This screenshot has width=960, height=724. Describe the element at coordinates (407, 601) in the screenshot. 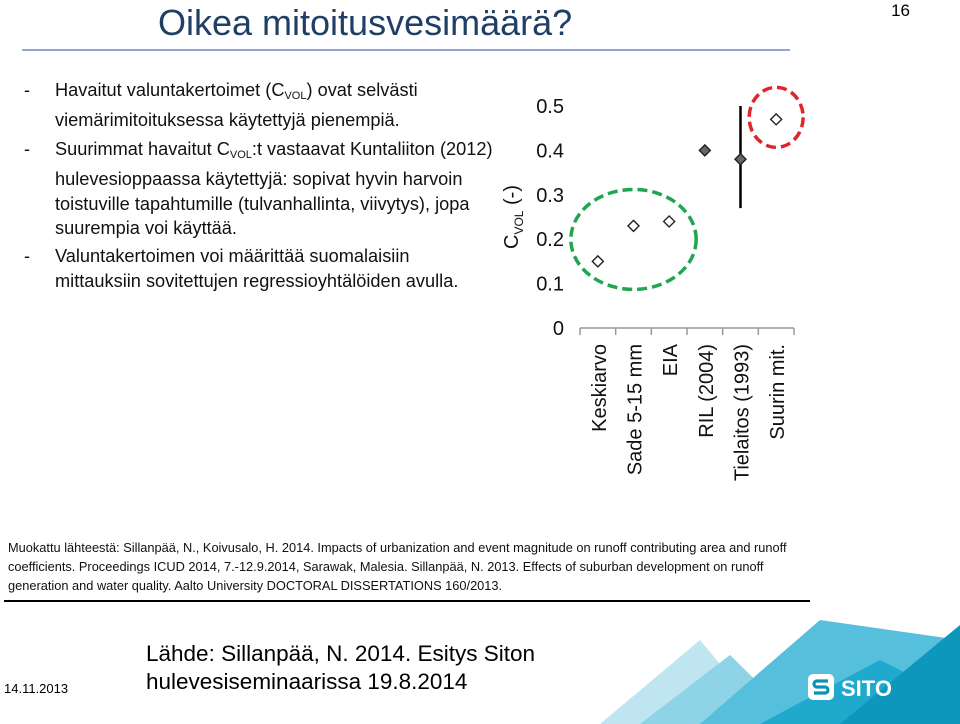

I see `source-divider` at that location.